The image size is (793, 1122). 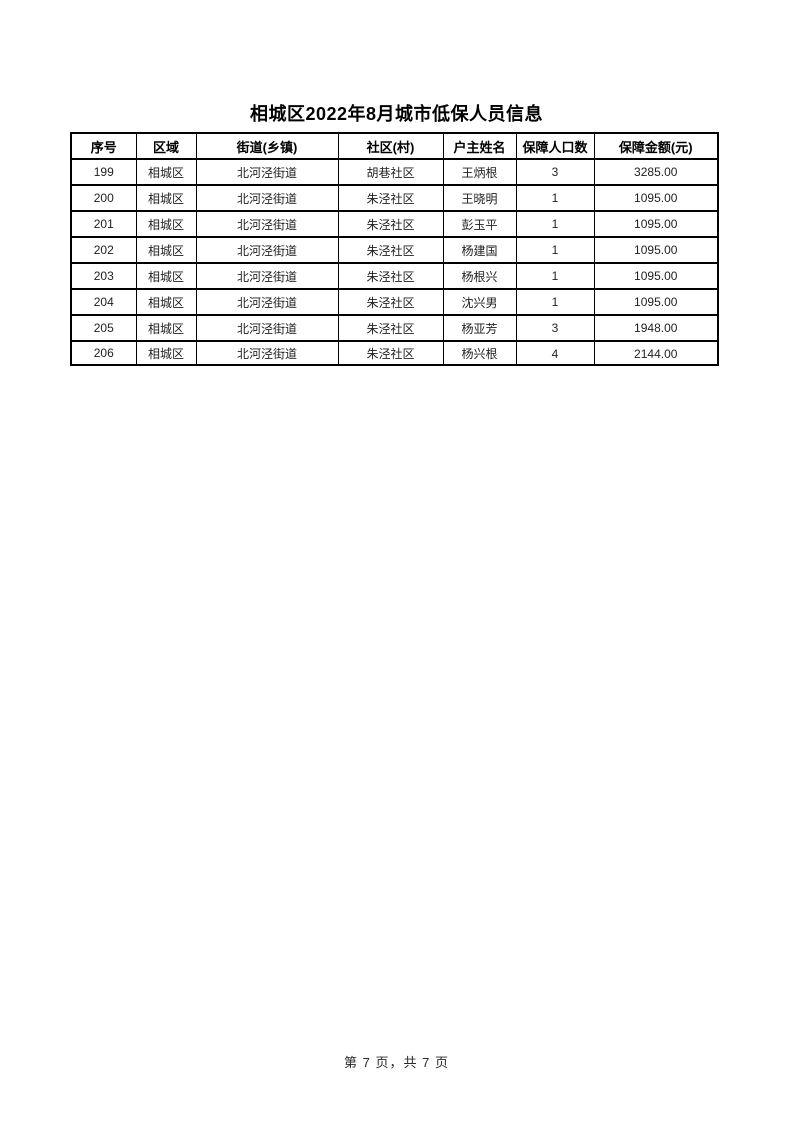 I want to click on table-cell: 王晓明, so click(x=479, y=198).